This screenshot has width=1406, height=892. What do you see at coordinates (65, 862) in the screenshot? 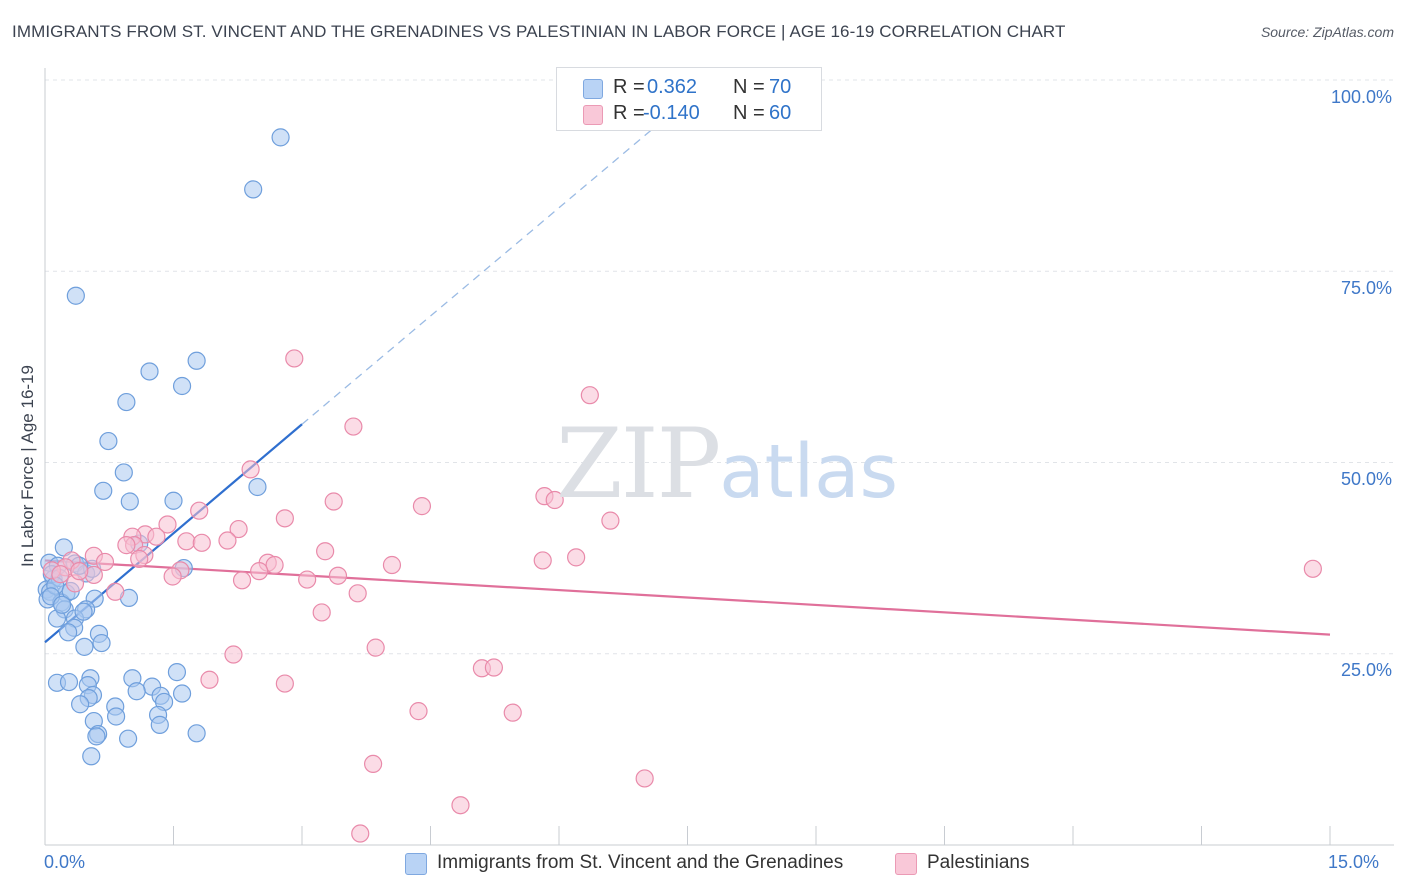
I see `x-tick-label: 0.0%` at bounding box center [65, 862].